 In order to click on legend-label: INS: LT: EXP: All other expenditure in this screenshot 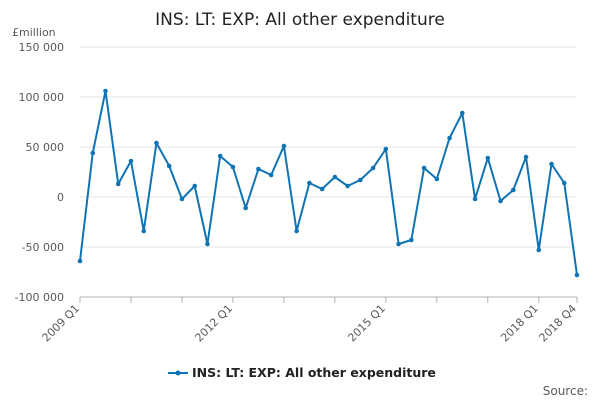, I will do `click(314, 372)`.